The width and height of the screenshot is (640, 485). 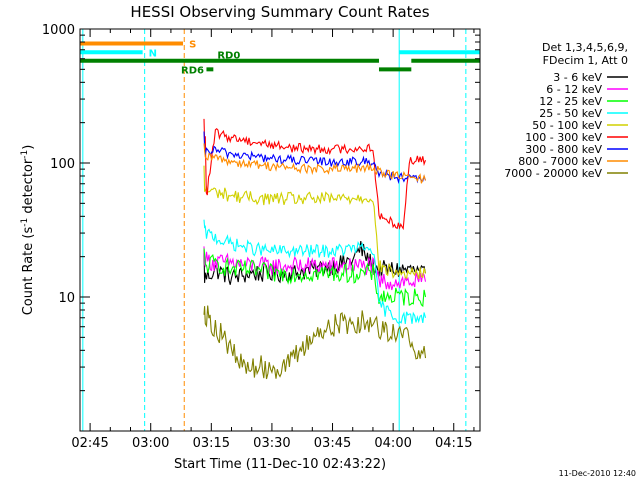 What do you see at coordinates (315, 342) in the screenshot?
I see `series-line-7000-20000-kev` at bounding box center [315, 342].